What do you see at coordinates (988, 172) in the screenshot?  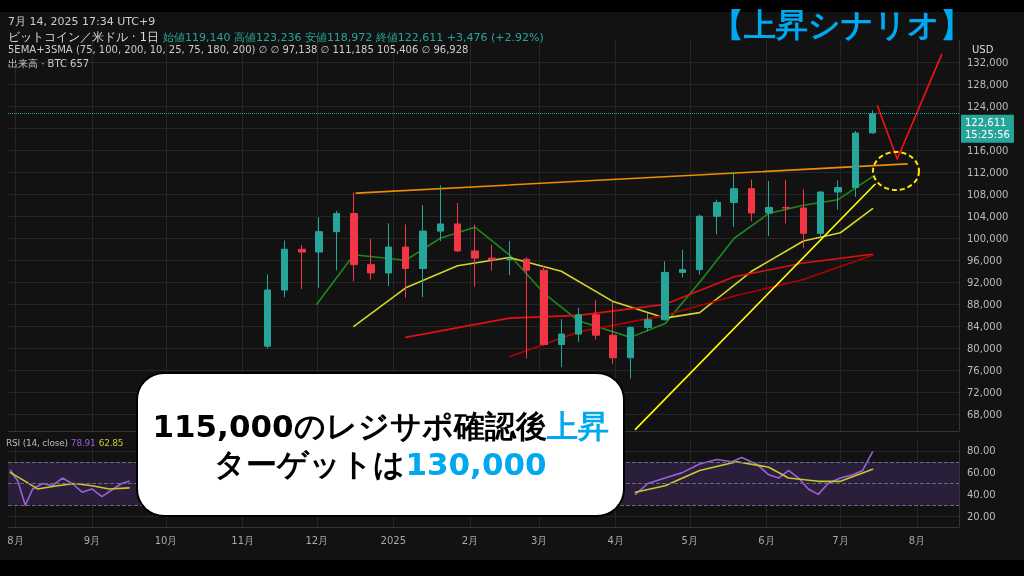 I see `y-tick-label: 112,000` at bounding box center [988, 172].